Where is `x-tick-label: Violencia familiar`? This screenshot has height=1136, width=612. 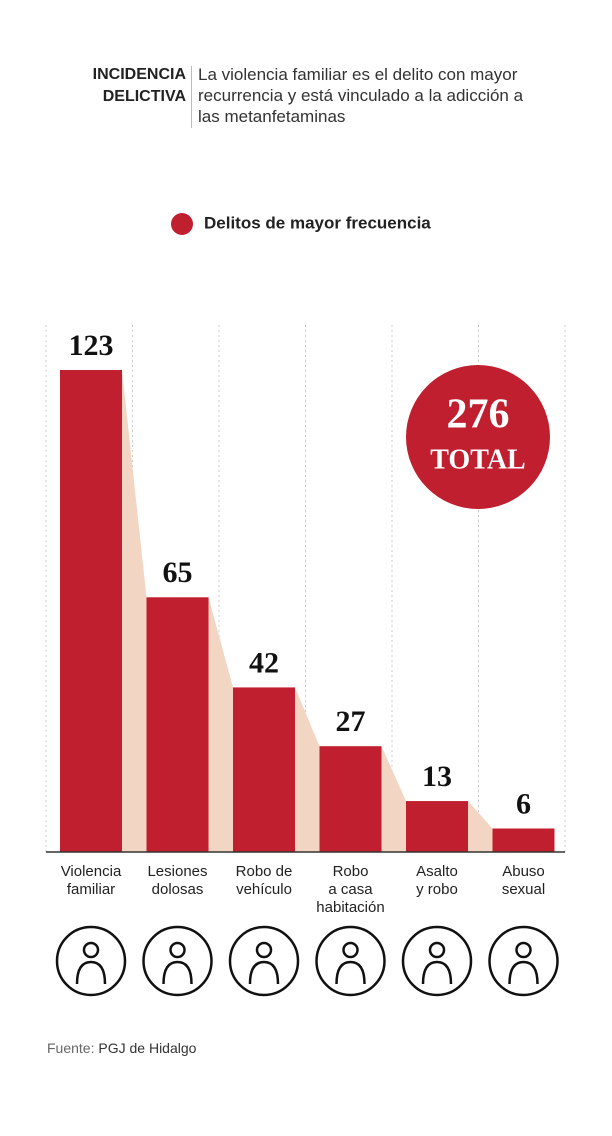
x-tick-label: Violencia familiar is located at coordinates (91, 880).